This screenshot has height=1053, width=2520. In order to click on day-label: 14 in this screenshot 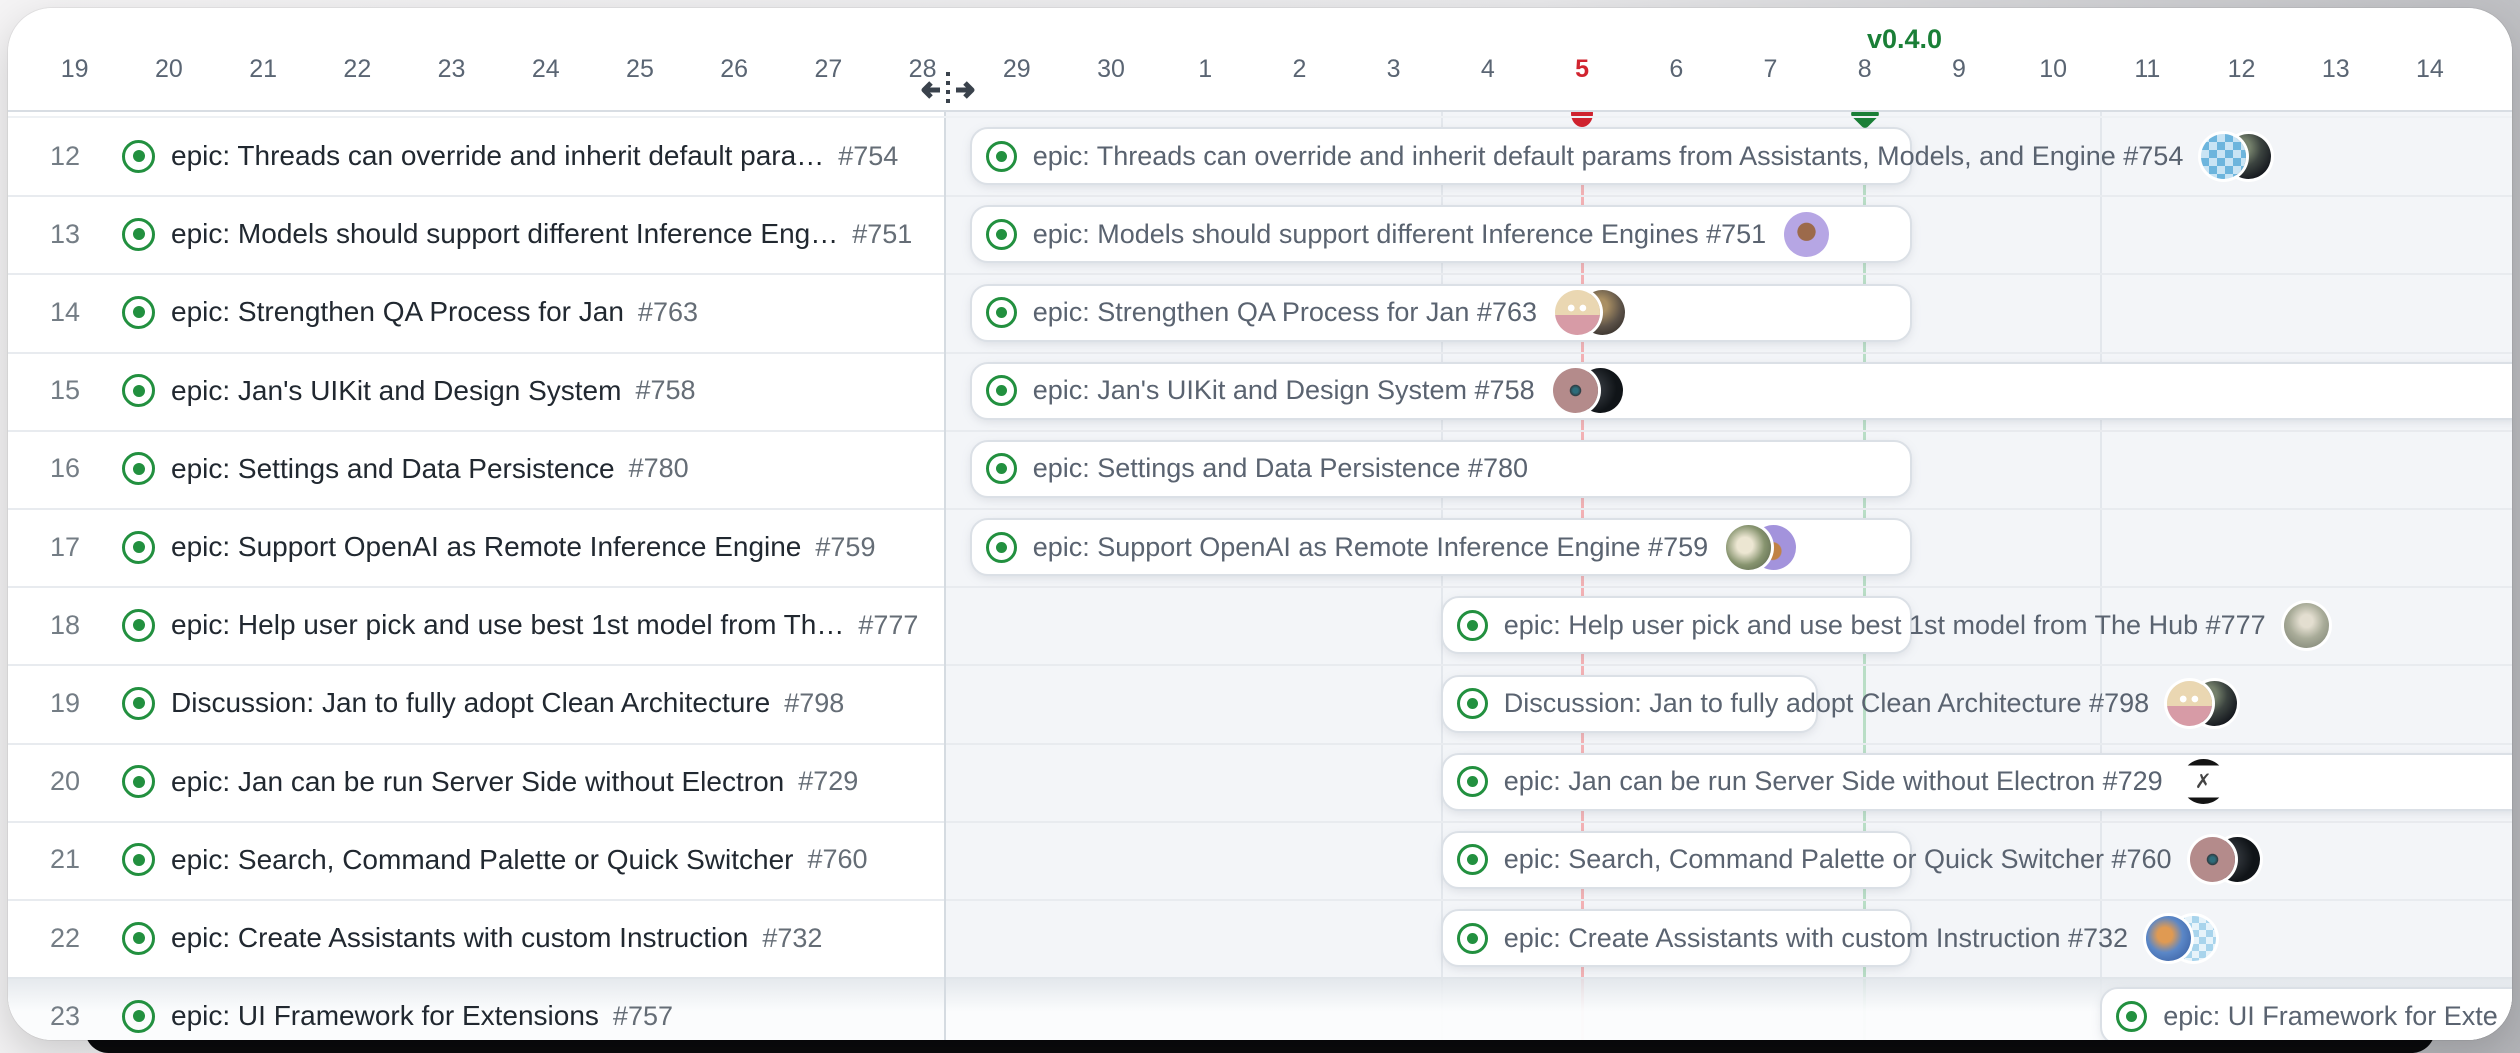, I will do `click(2430, 69)`.